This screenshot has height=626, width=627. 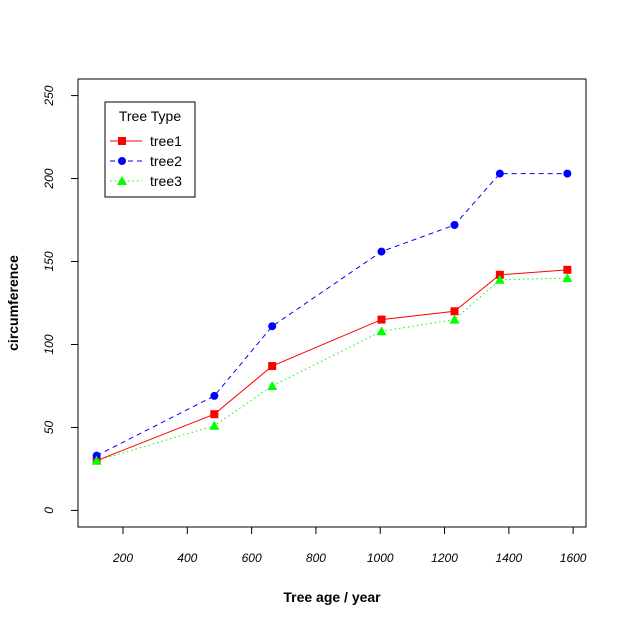 What do you see at coordinates (49, 178) in the screenshot?
I see `y-tick-label-4: 200` at bounding box center [49, 178].